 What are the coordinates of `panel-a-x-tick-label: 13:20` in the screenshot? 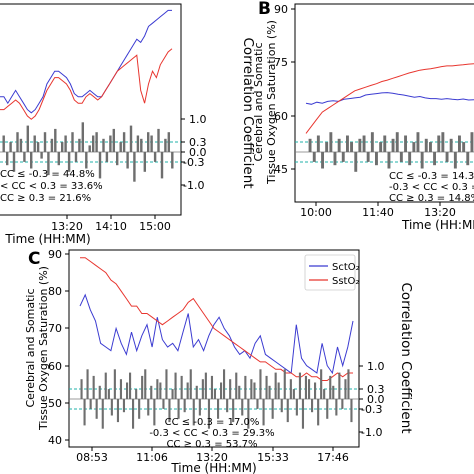 It's located at (67, 226).